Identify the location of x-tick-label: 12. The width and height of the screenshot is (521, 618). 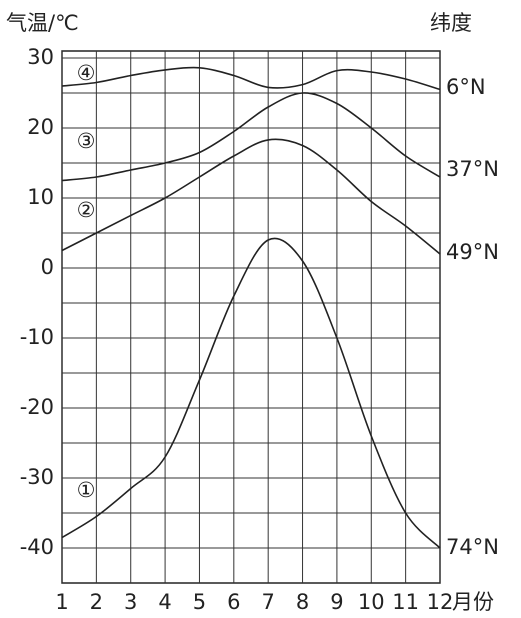
(440, 602).